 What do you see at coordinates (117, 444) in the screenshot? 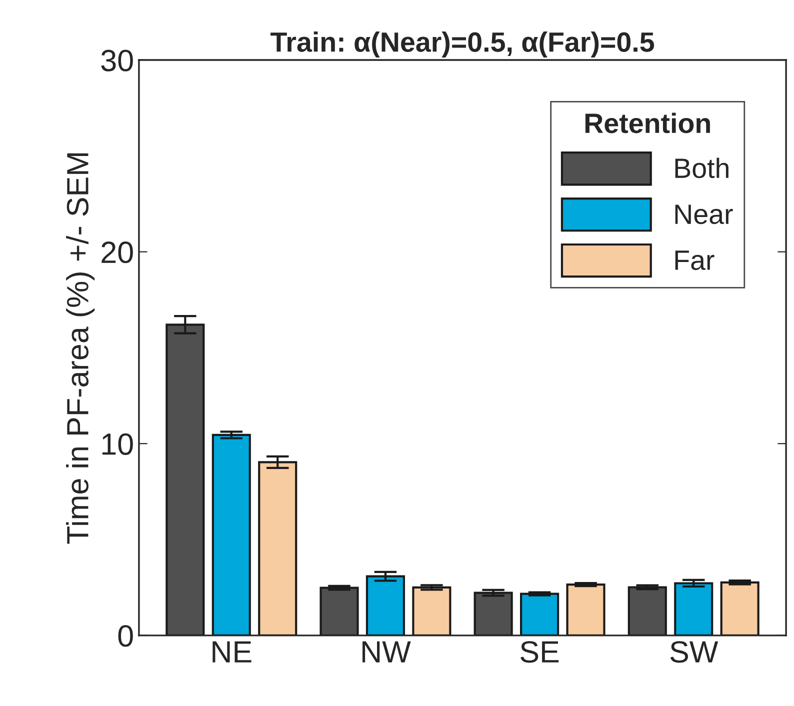
I see `y-tick-label: 10` at bounding box center [117, 444].